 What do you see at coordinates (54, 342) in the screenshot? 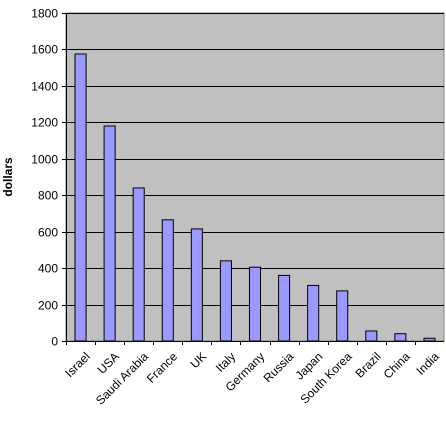
I see `y-tick-label: 0` at bounding box center [54, 342].